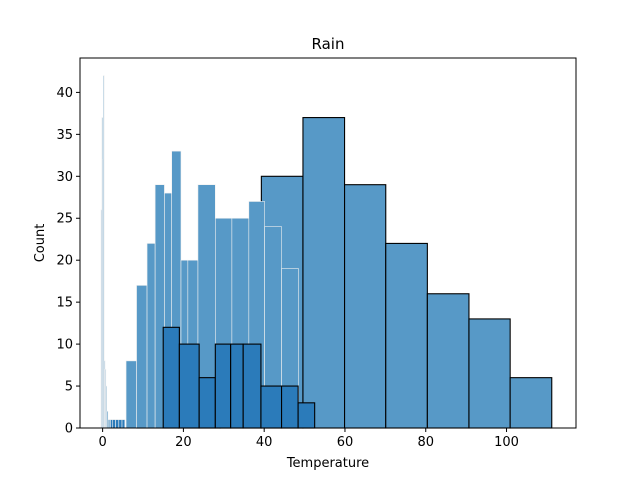  What do you see at coordinates (64, 345) in the screenshot?
I see `y-tick-label: 10` at bounding box center [64, 345].